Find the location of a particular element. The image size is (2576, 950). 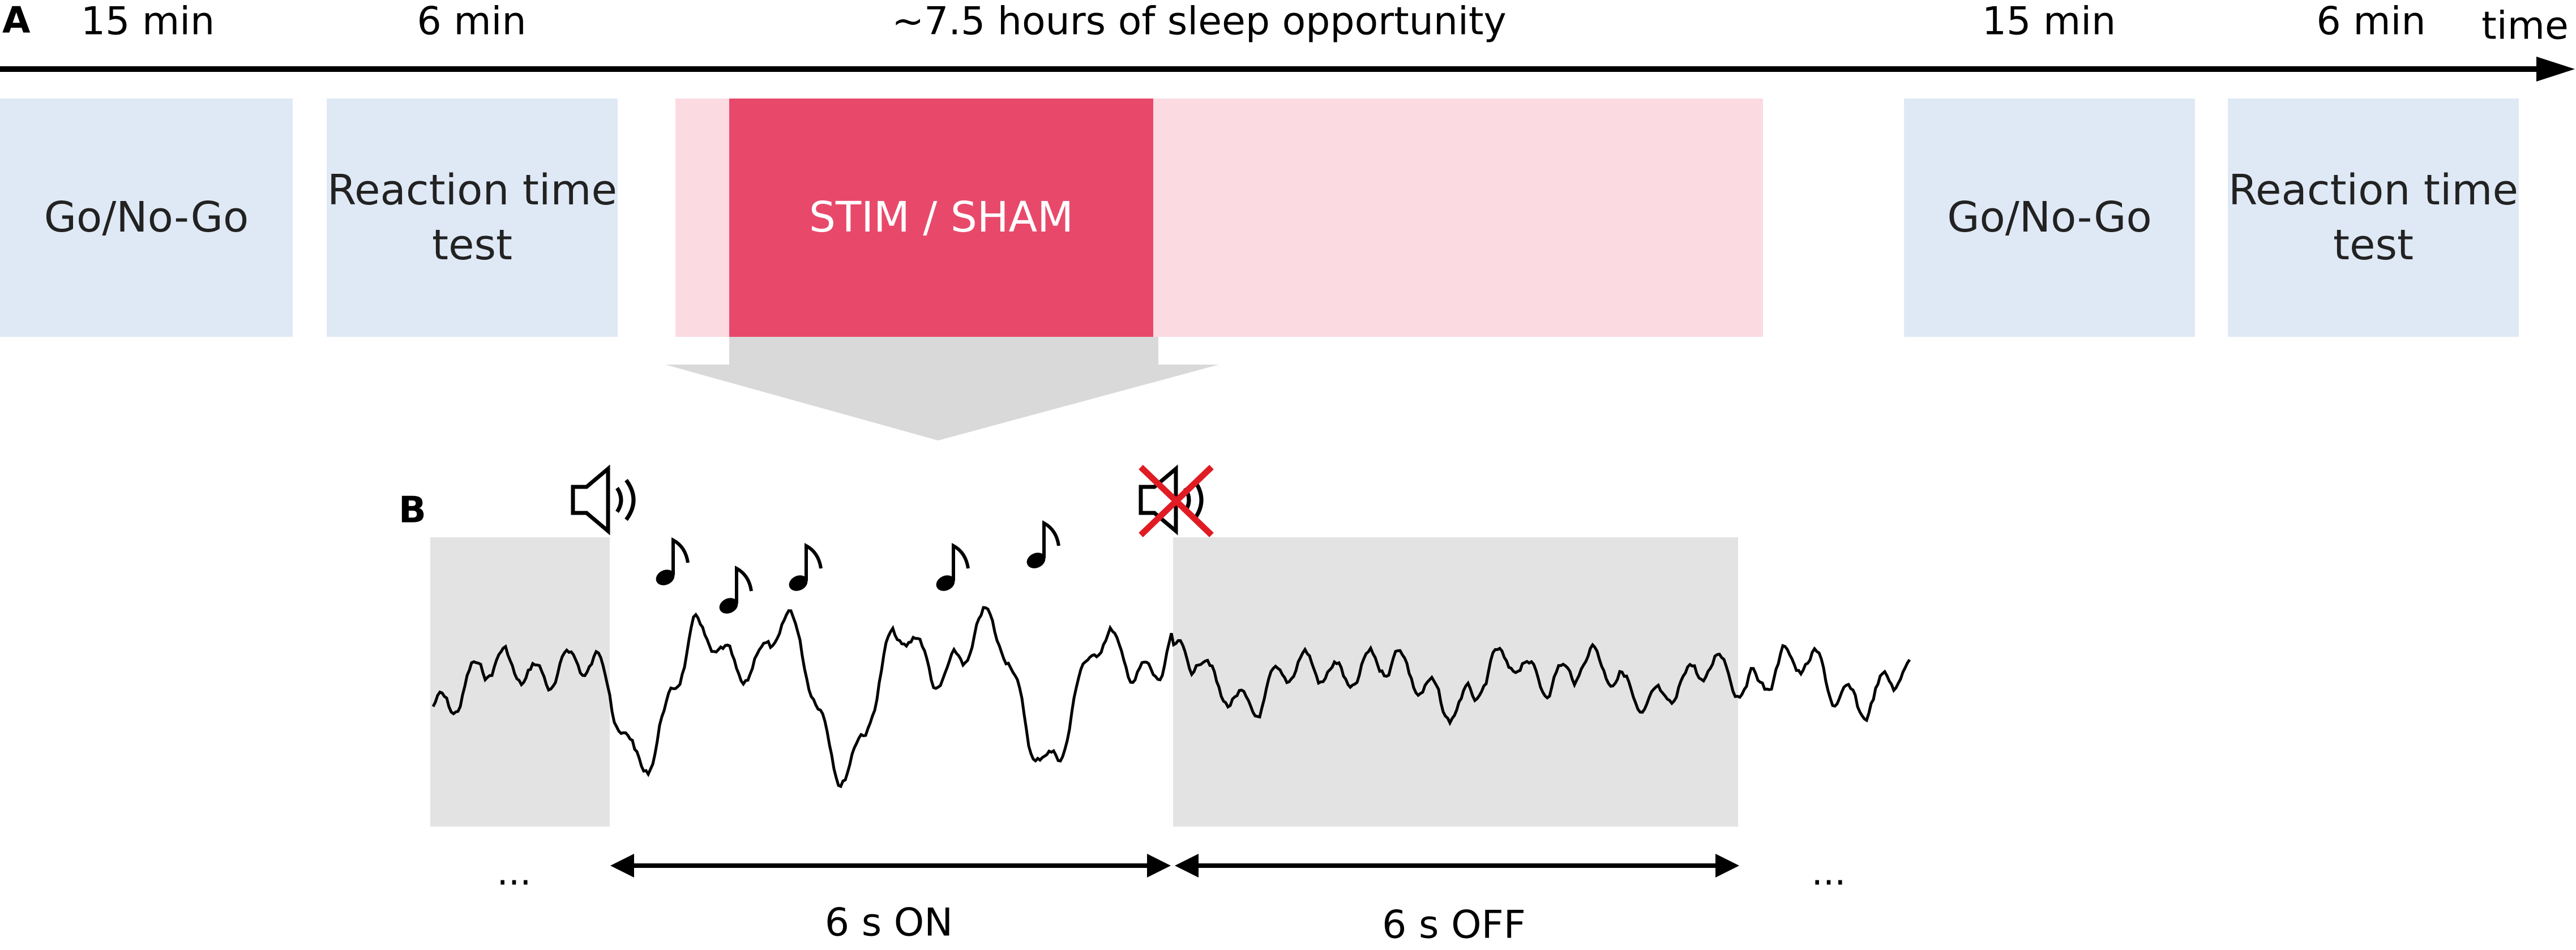

notes is located at coordinates (858, 567).